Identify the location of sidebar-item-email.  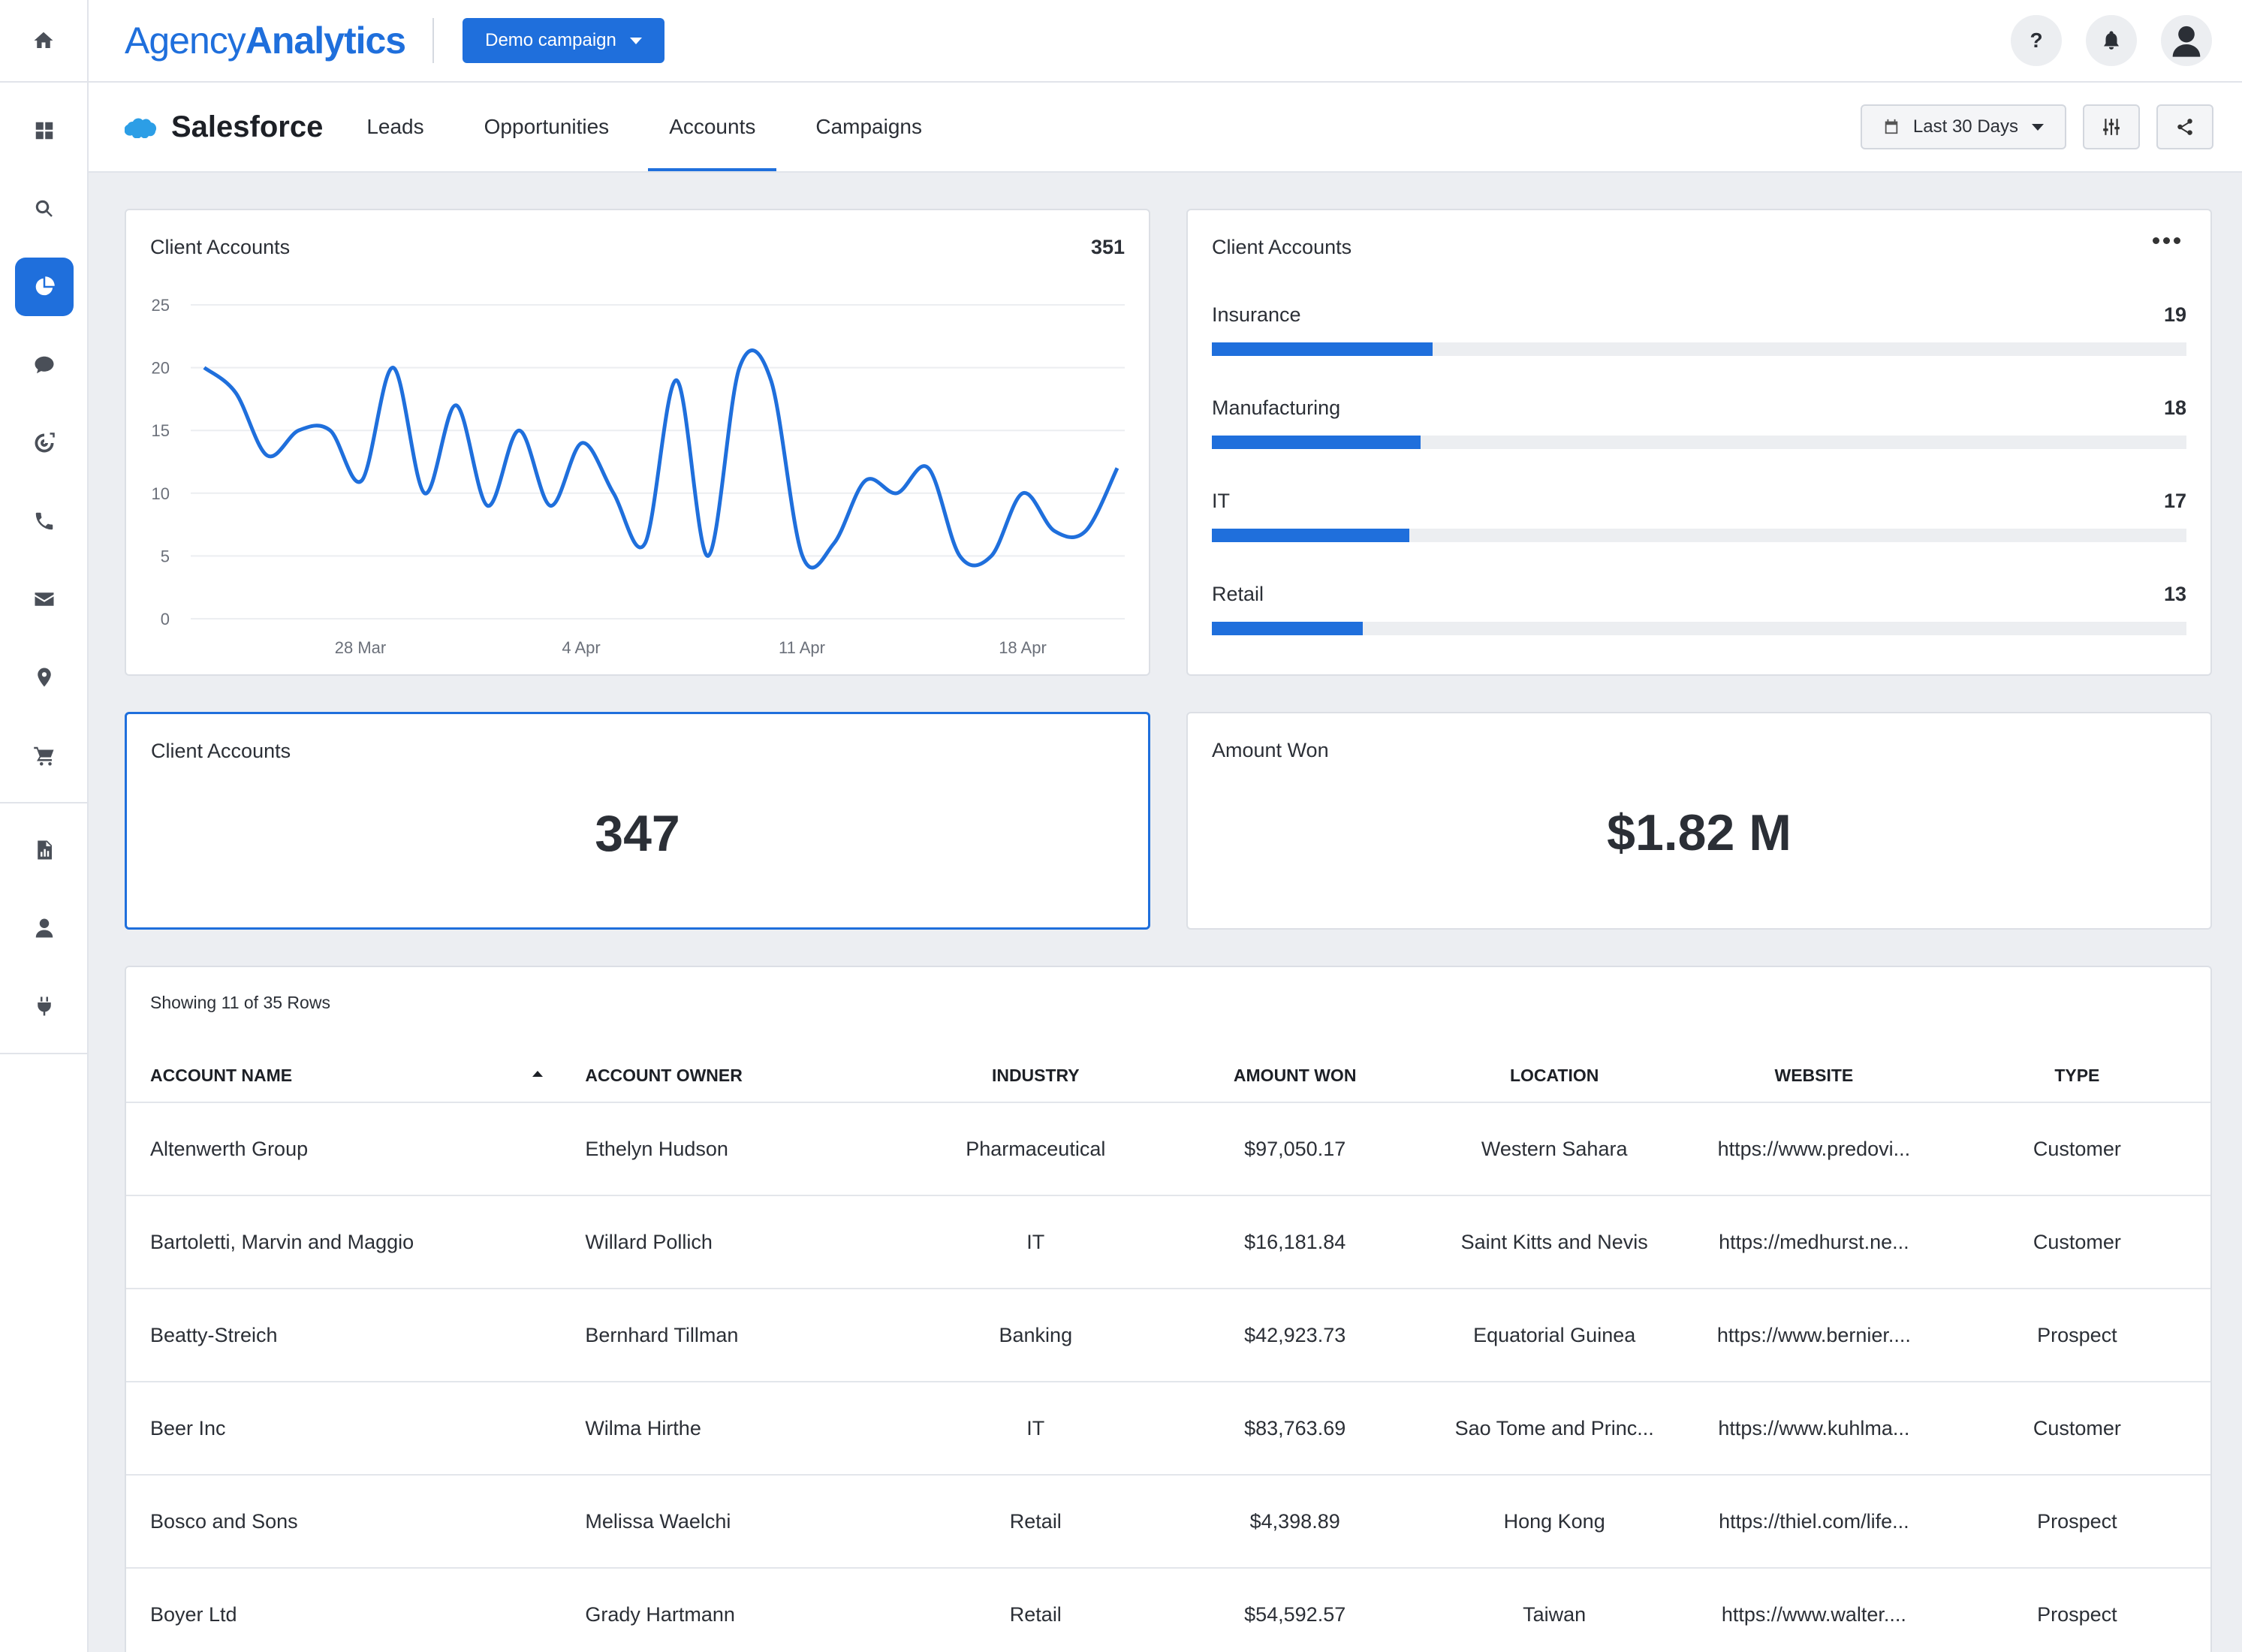
(44, 599).